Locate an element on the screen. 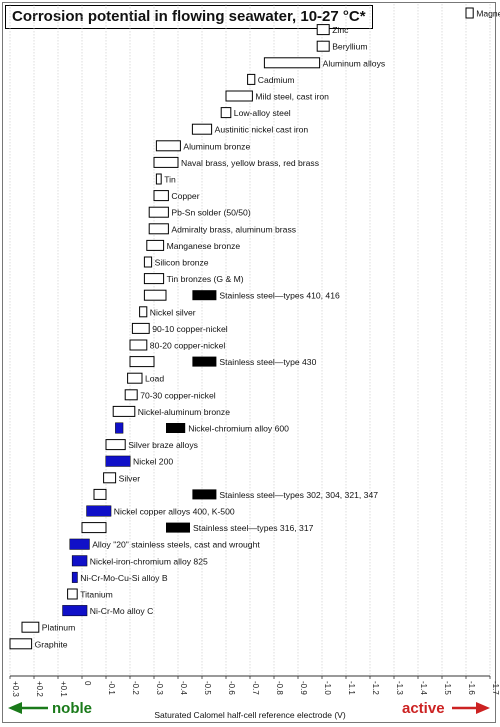 The height and width of the screenshot is (727, 500). series-label: 80-20 copper-nickel is located at coordinates (188, 346).